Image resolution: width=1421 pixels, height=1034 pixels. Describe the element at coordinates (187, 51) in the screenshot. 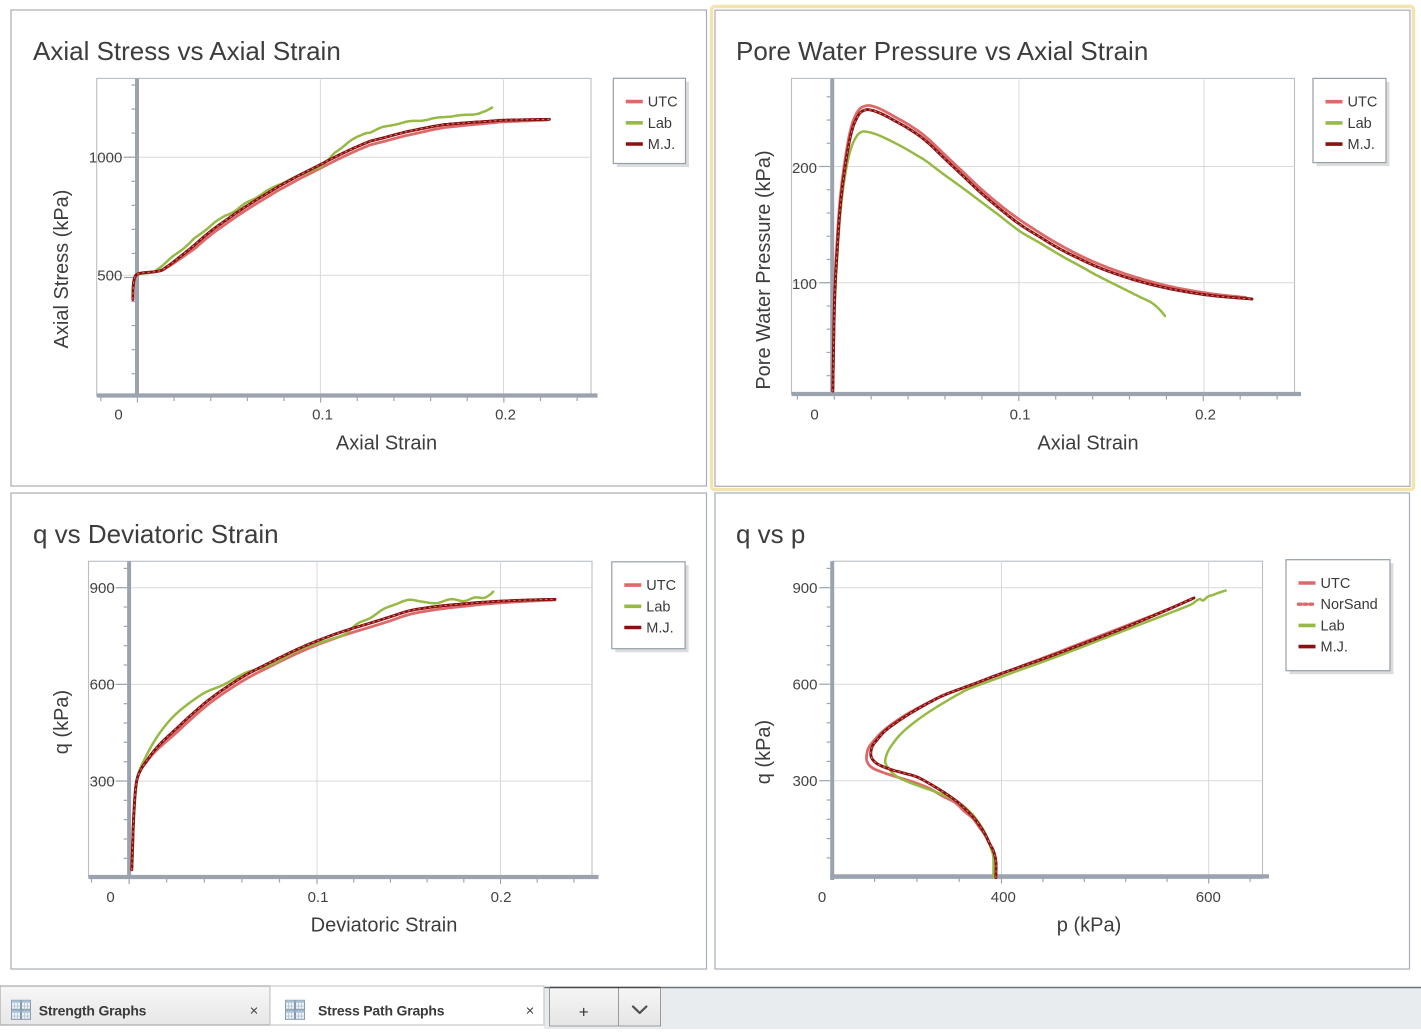

I see `svg-text: Axial Stress vs Axial Strain` at that location.